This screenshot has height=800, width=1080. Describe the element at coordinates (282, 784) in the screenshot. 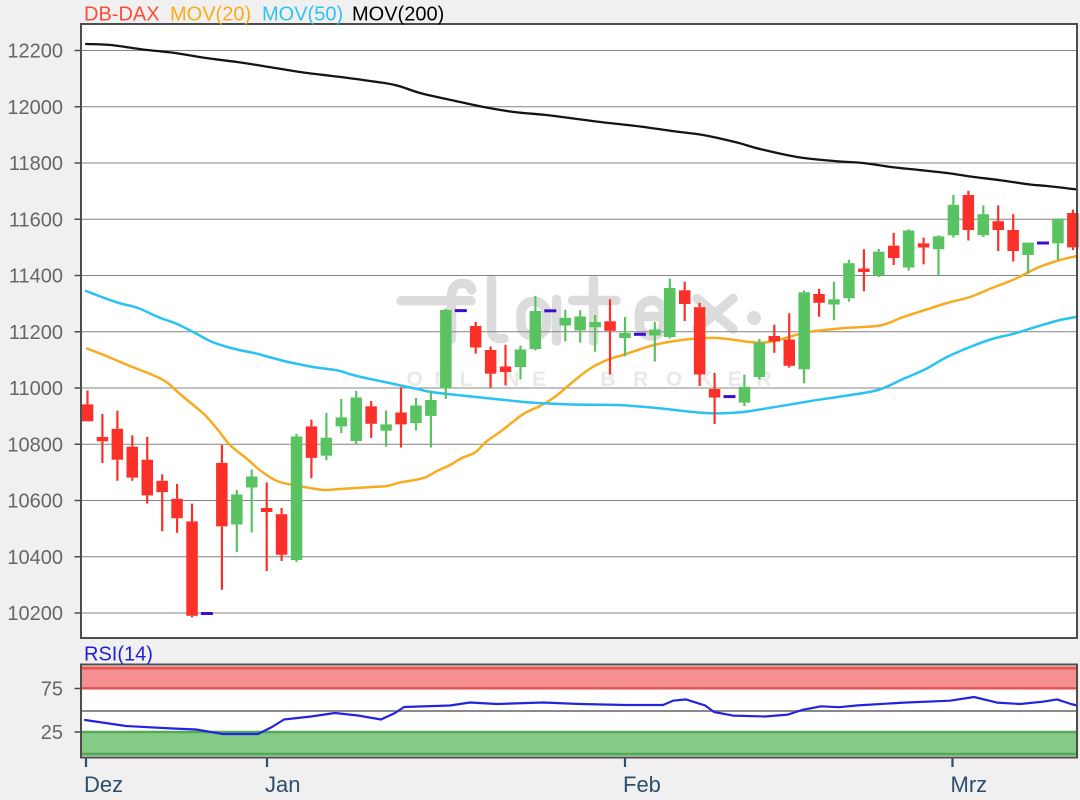

I see `svg-text: Jan` at that location.